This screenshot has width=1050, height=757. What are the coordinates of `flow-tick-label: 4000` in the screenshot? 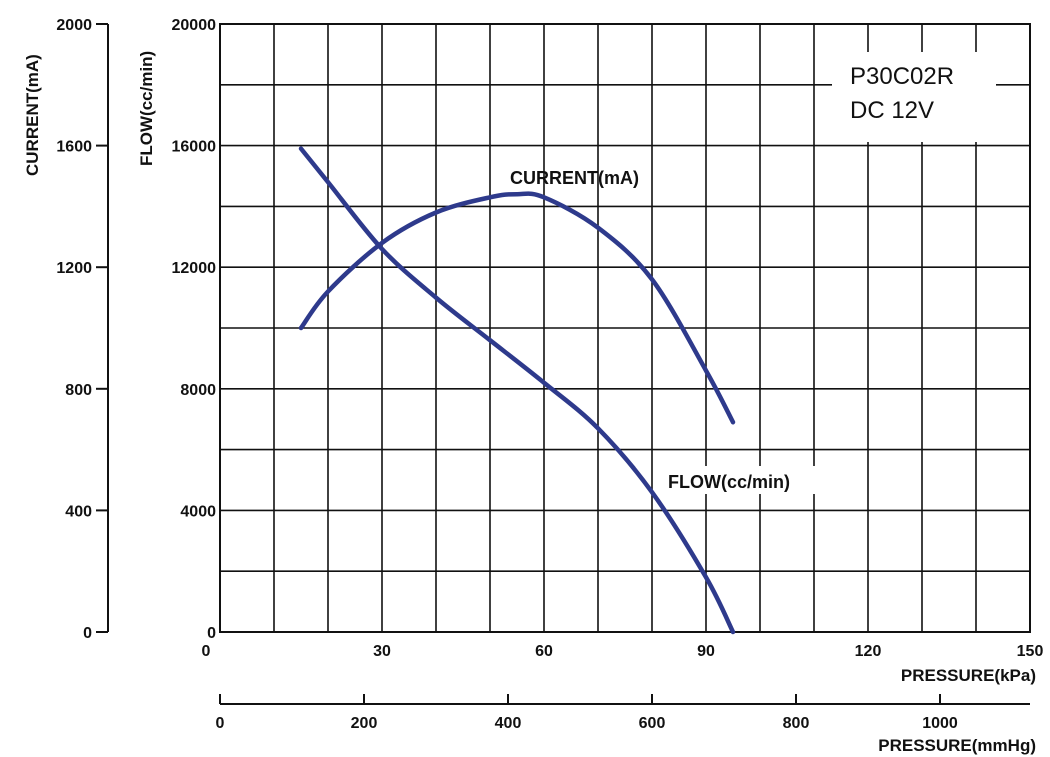 It's located at (198, 511).